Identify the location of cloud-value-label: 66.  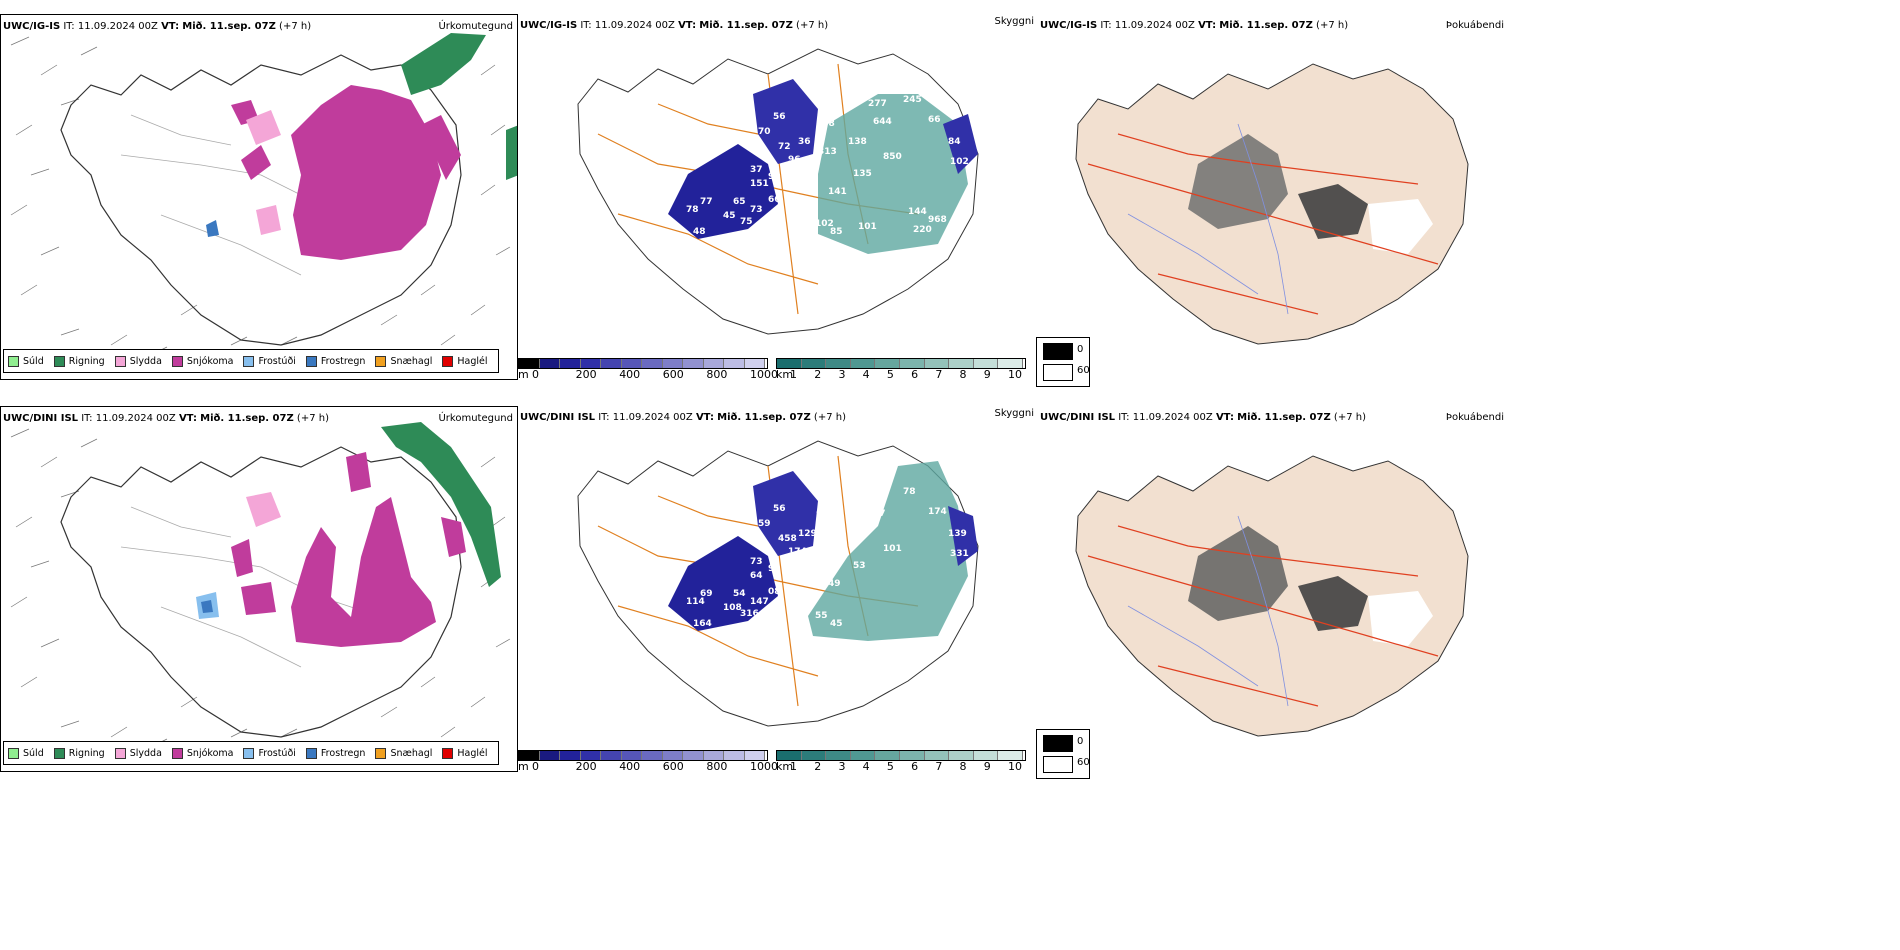
(774, 200).